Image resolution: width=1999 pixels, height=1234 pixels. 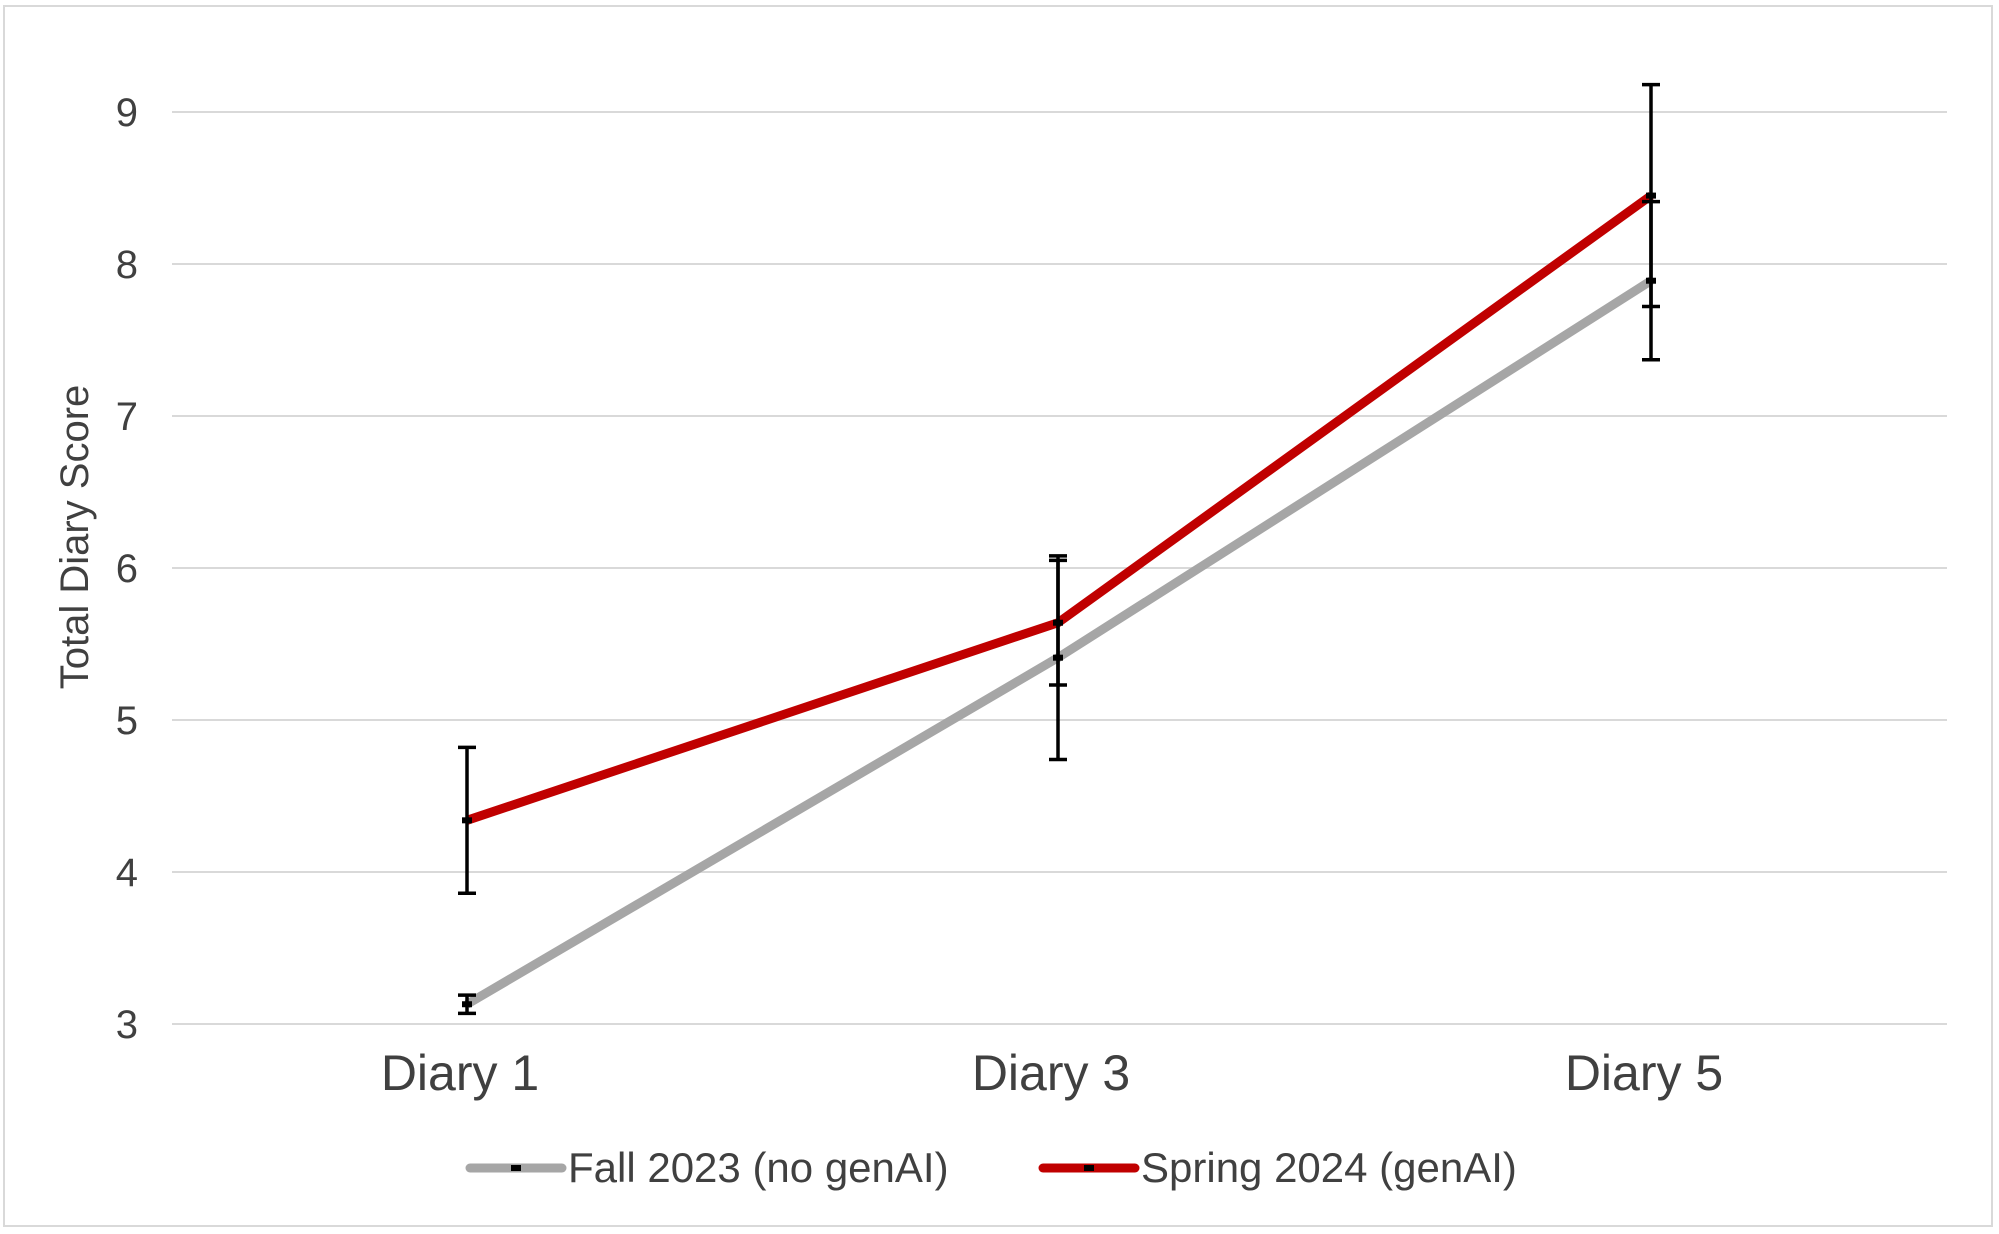 What do you see at coordinates (127, 873) in the screenshot?
I see `y-tick-label: 4` at bounding box center [127, 873].